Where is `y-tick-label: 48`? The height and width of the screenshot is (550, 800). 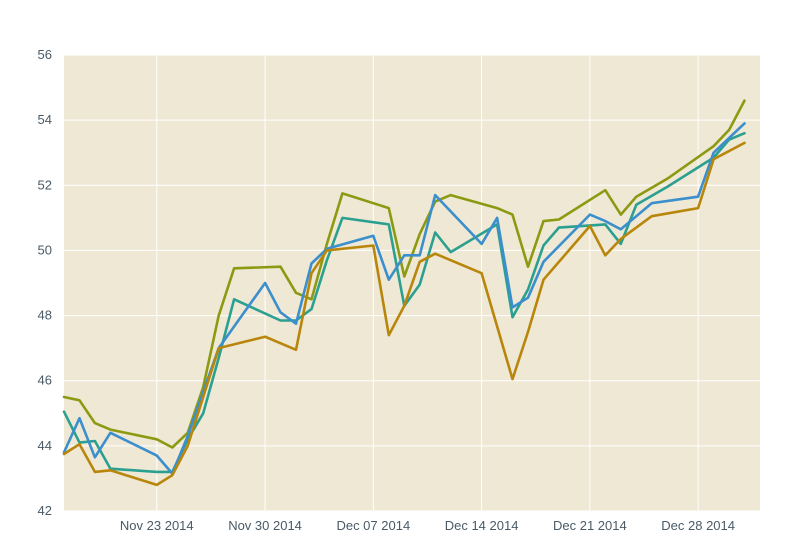
y-tick-label: 48 is located at coordinates (45, 315).